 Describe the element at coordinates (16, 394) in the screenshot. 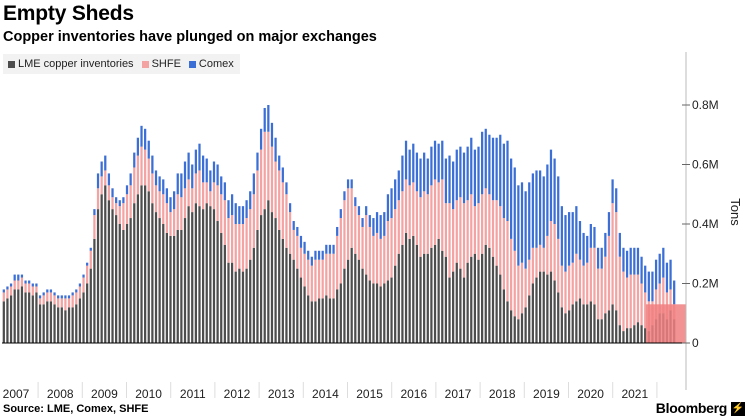

I see `x-tick-label: 2007` at that location.